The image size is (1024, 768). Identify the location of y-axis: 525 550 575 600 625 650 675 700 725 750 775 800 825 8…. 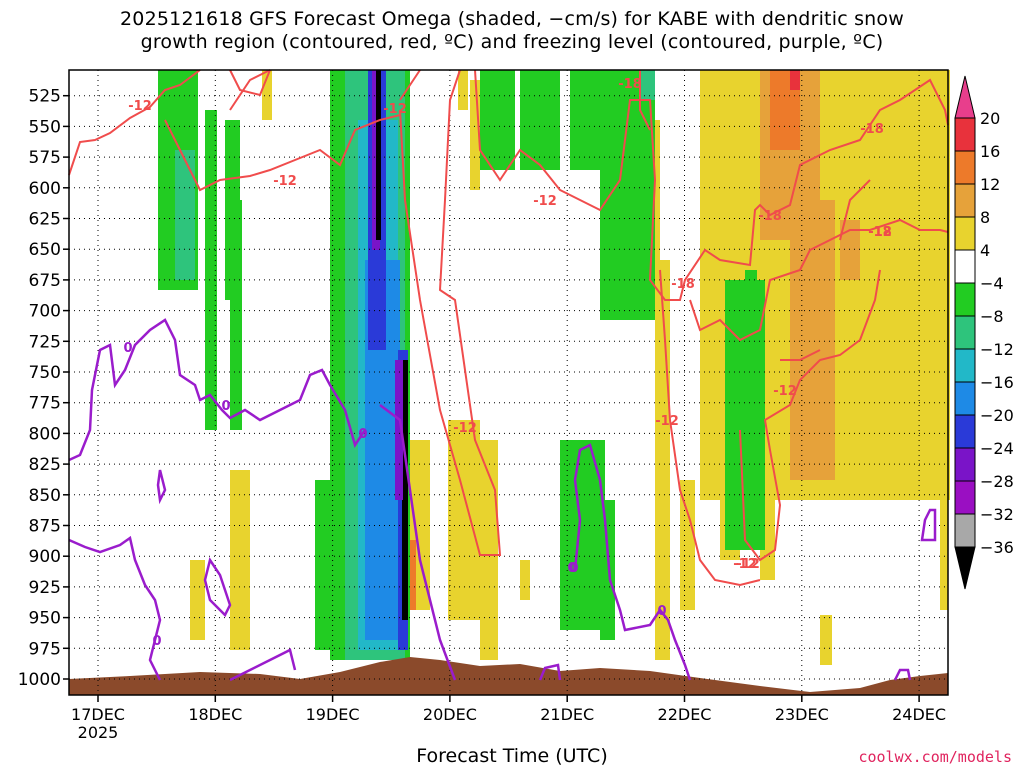
(43, 388).